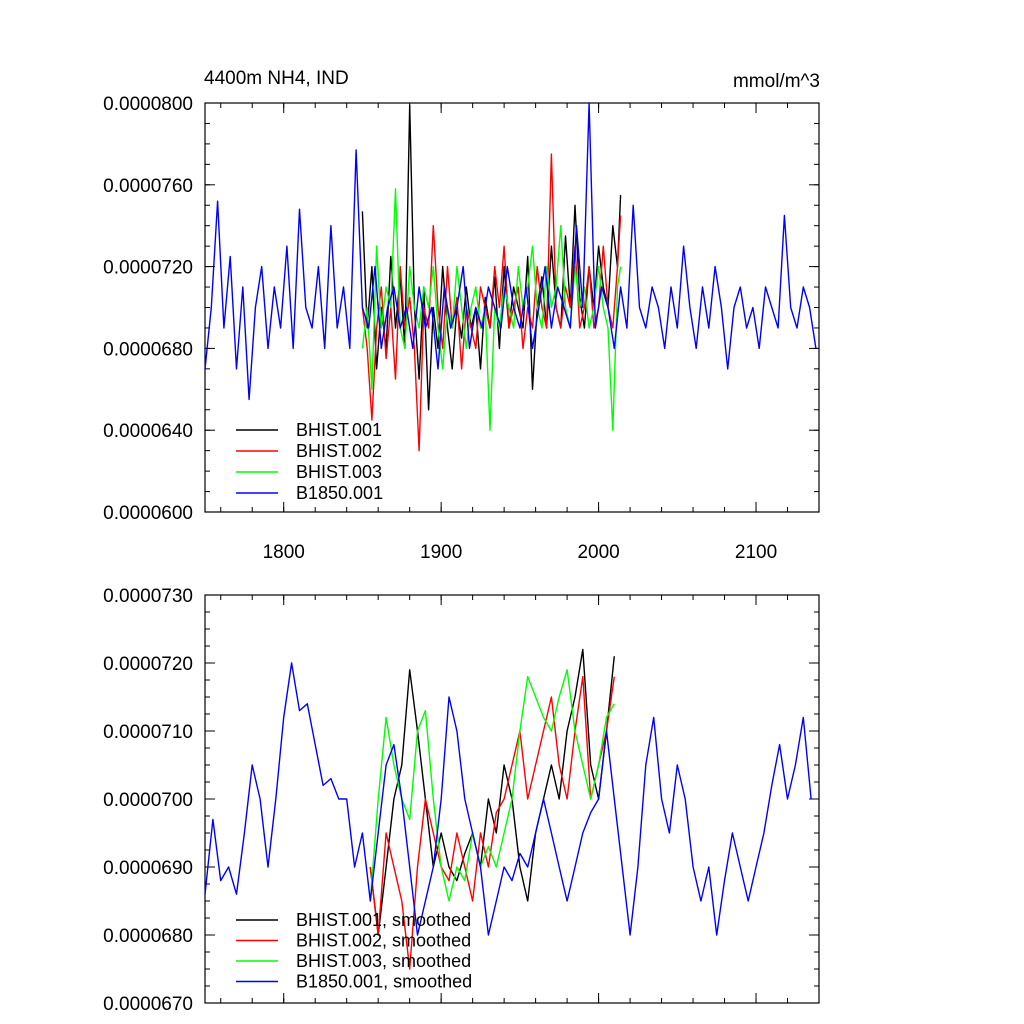 The width and height of the screenshot is (1024, 1024). Describe the element at coordinates (148, 732) in the screenshot. I see `y-tick-label: 0.0000710` at that location.